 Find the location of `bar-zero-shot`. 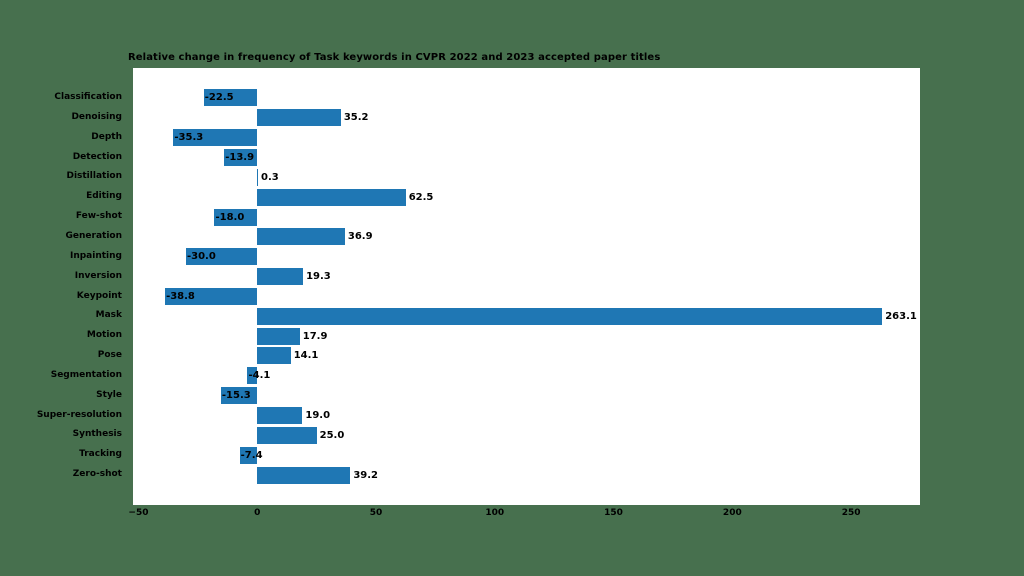

bar-zero-shot is located at coordinates (304, 475).